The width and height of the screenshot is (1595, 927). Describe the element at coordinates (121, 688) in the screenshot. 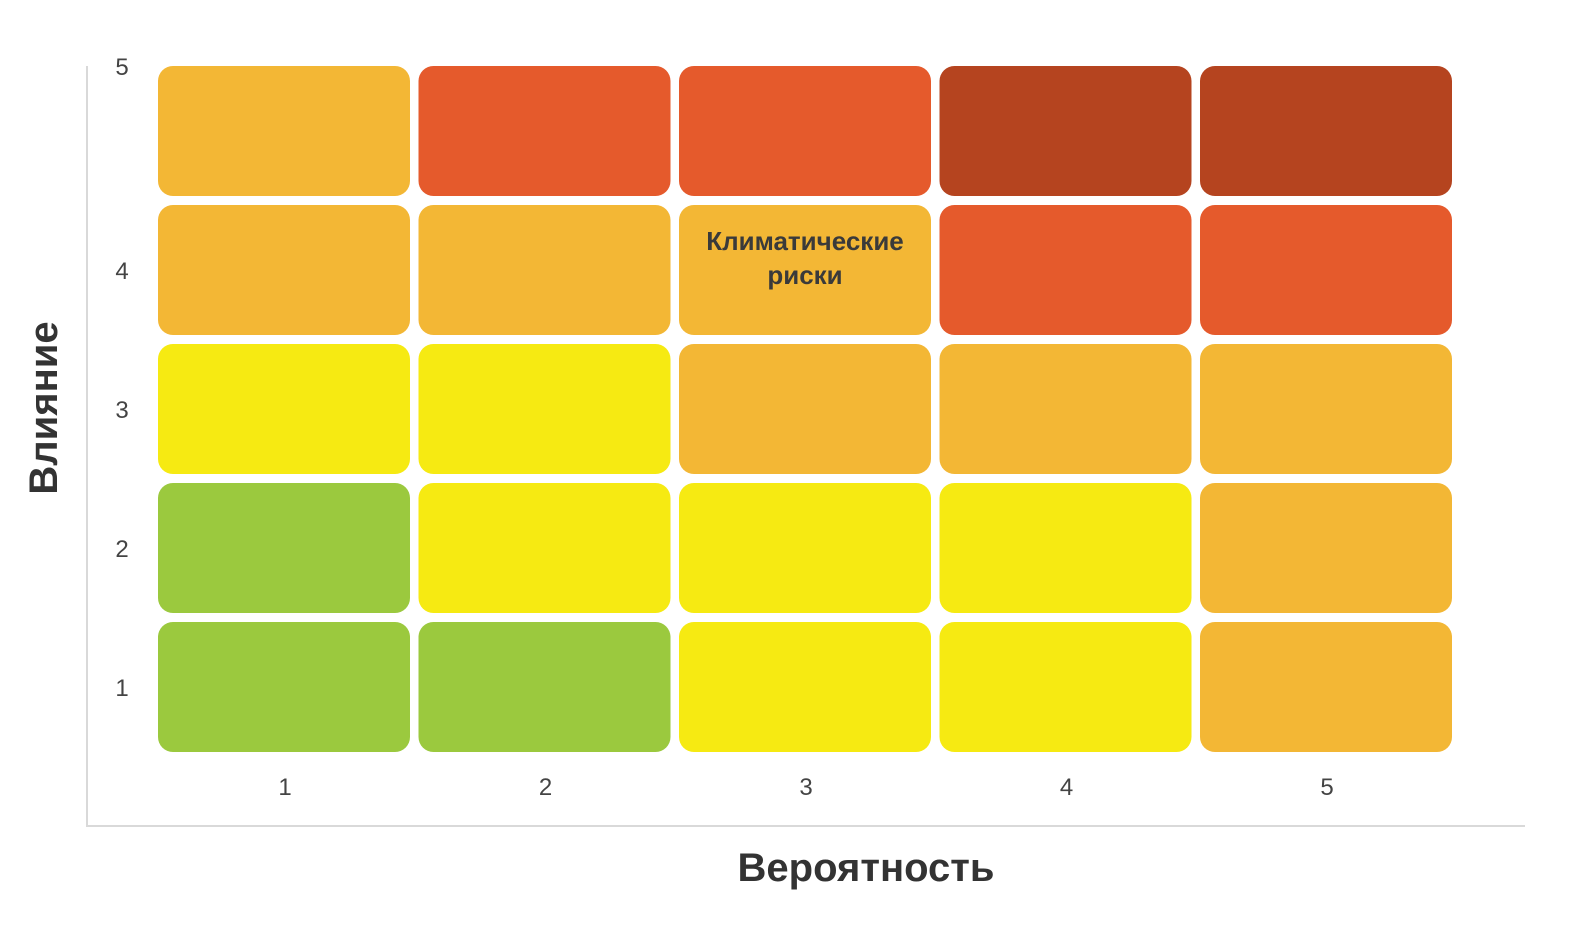

I see `y-tick-label: 1` at that location.